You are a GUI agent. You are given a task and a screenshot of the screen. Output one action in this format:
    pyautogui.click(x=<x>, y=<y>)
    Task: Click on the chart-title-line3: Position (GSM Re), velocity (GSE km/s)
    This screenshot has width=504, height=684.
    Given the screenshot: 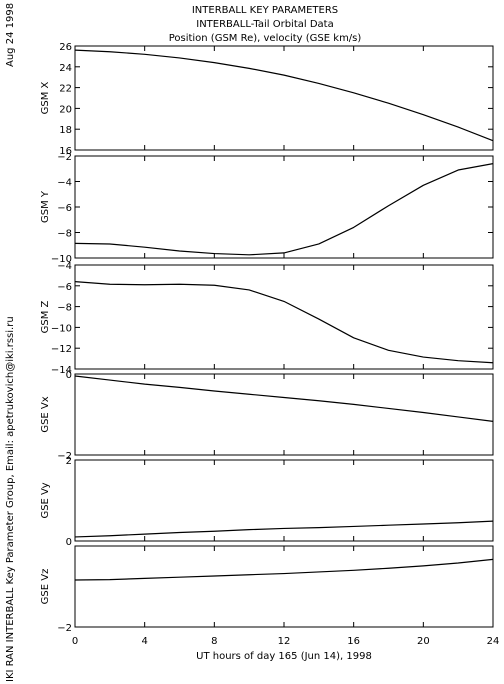 What is the action you would take?
    pyautogui.click(x=265, y=38)
    